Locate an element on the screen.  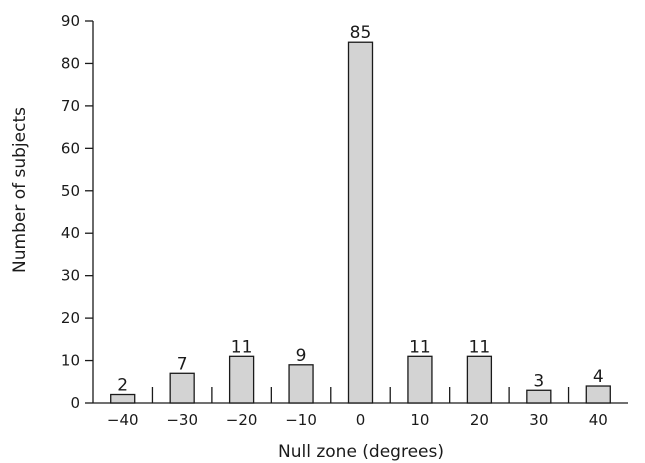
data-label: 3 is located at coordinates (538, 381).